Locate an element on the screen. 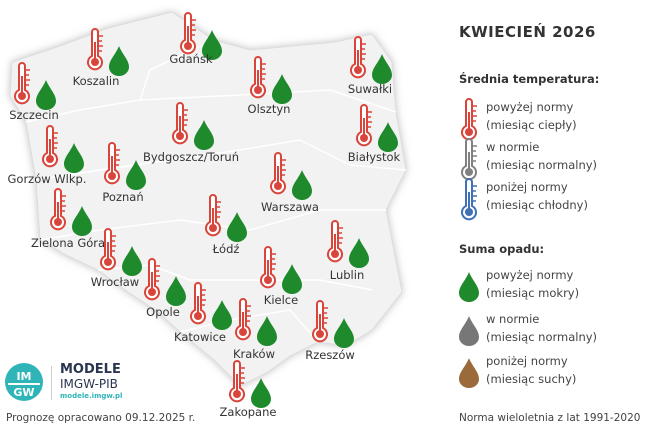 This screenshot has height=431, width=664. city-label: Gorzów Wlkp. is located at coordinates (47, 179).